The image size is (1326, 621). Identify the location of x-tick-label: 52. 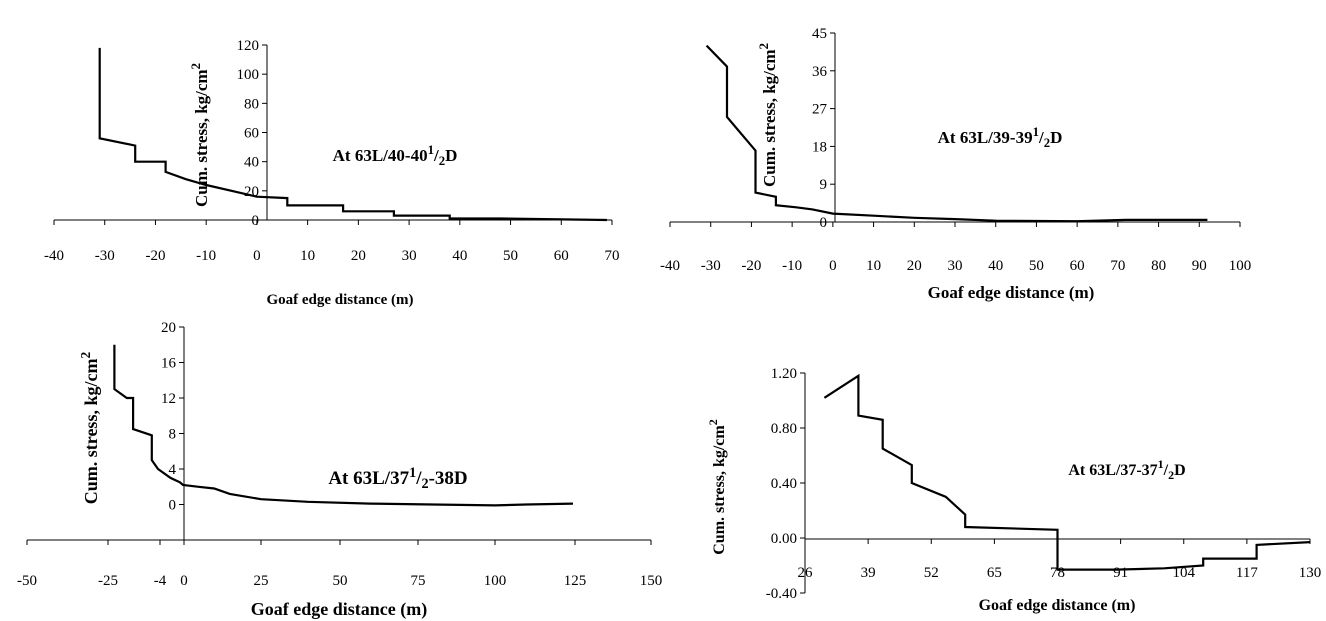
(931, 573).